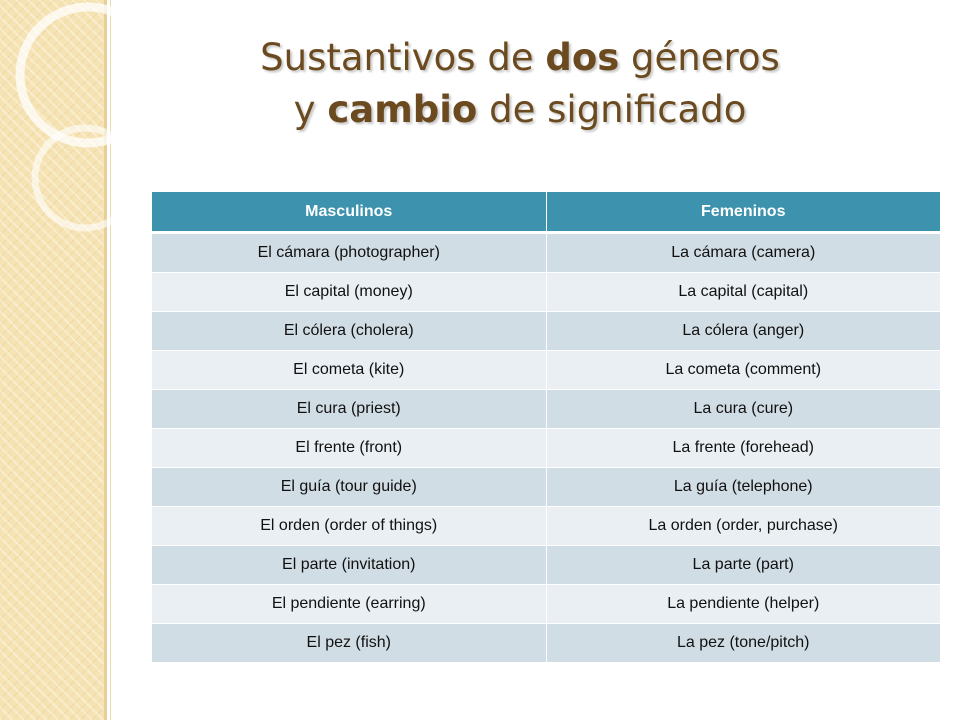 The image size is (960, 720). I want to click on table-row: El cometa (kite) La cometa (comment), so click(546, 370).